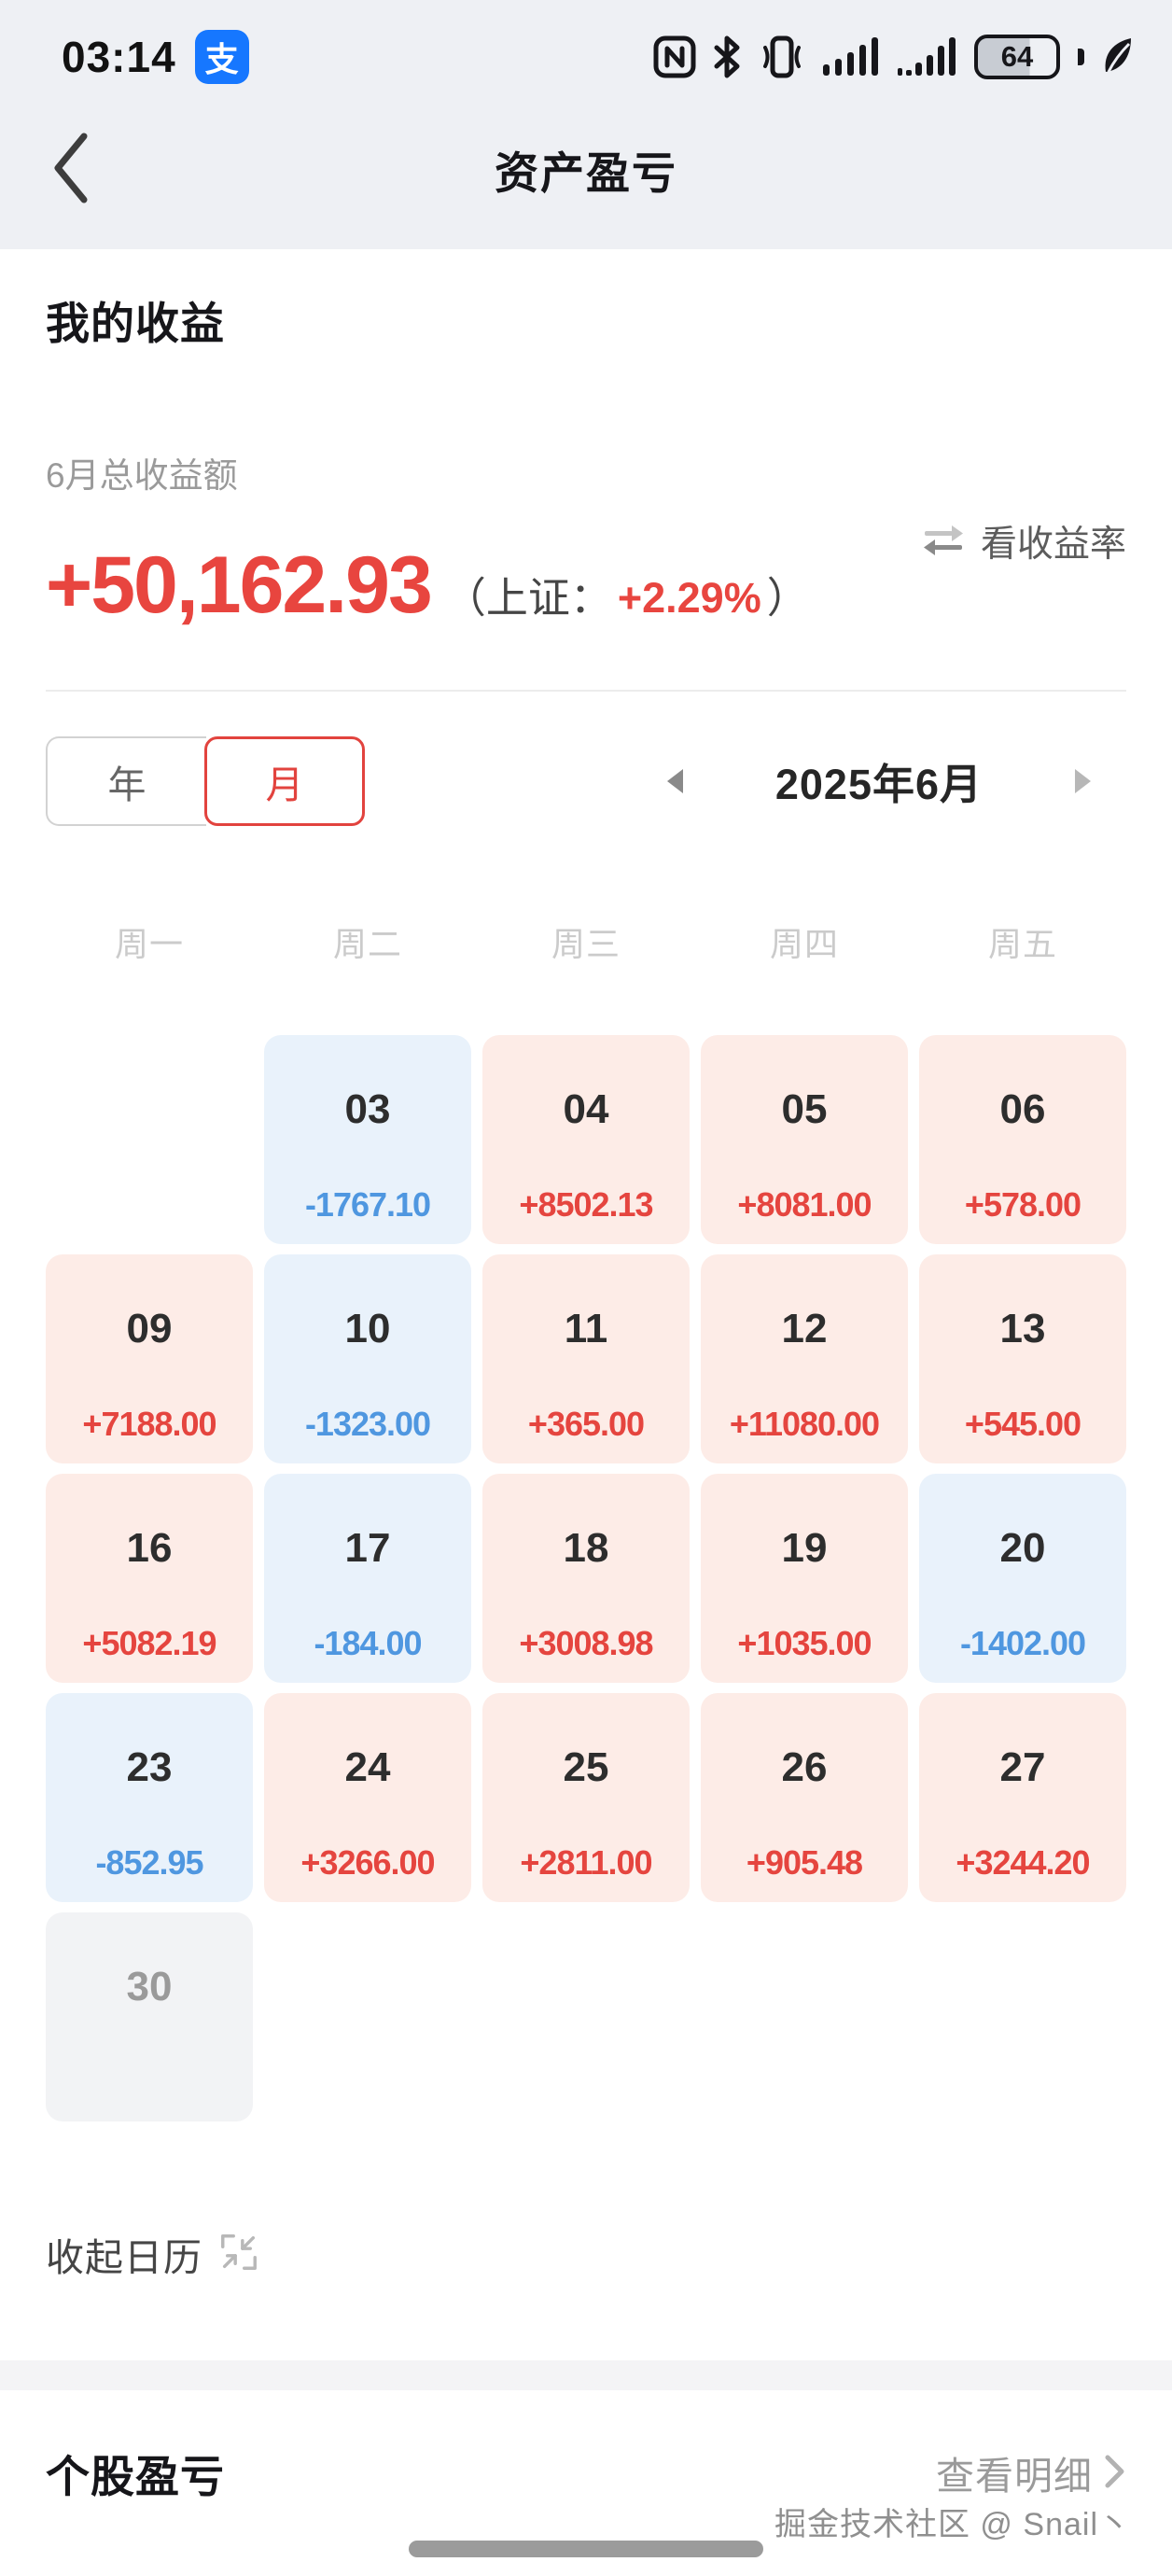  What do you see at coordinates (1015, 2477) in the screenshot?
I see `view-details-label: 查看明细` at bounding box center [1015, 2477].